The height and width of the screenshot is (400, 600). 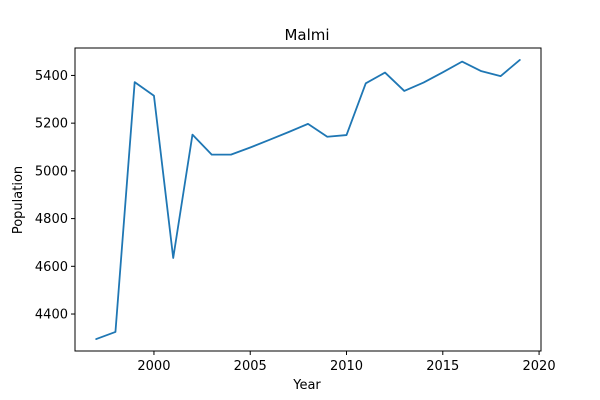 What do you see at coordinates (250, 366) in the screenshot?
I see `x-tick-label: 2005` at bounding box center [250, 366].